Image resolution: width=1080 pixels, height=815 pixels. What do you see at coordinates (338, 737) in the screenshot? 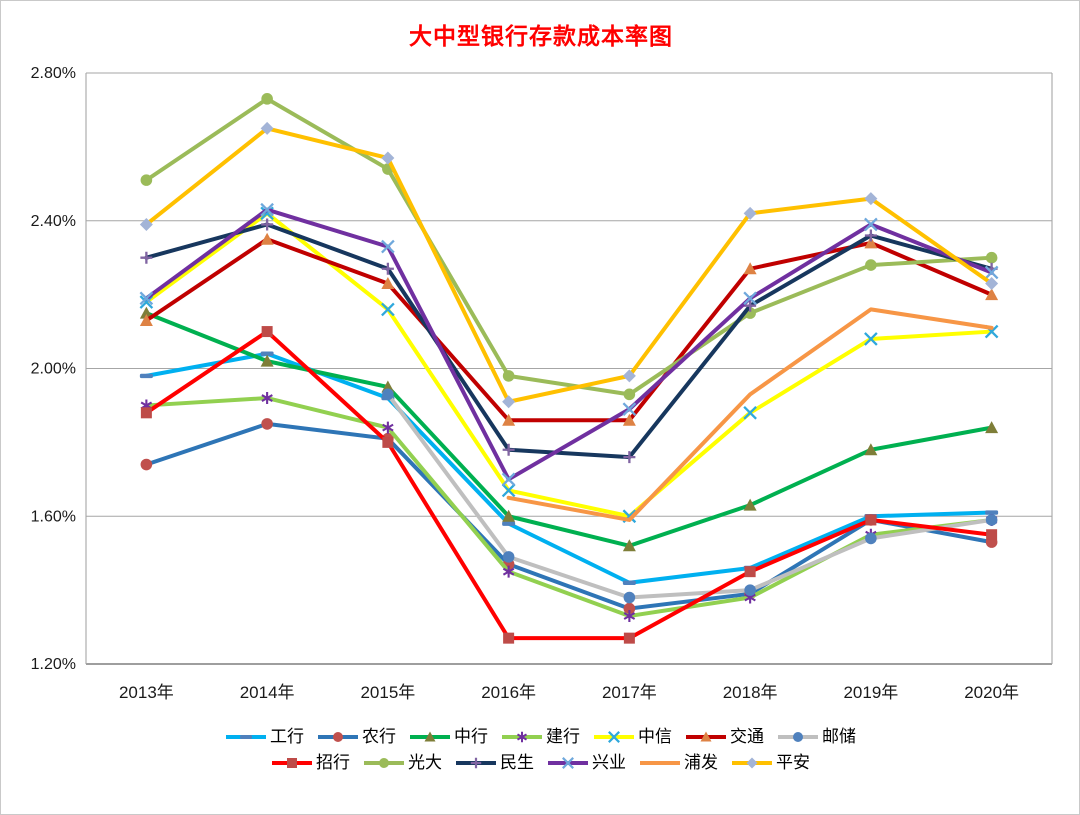
I see `legend-swatch-abc` at bounding box center [338, 737].